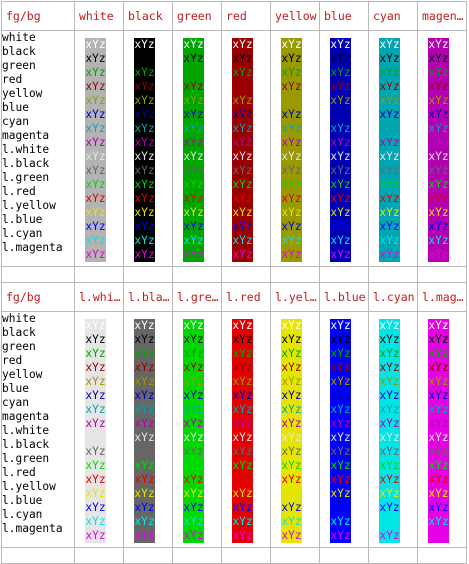 The width and height of the screenshot is (469, 564). What do you see at coordinates (234, 274) in the screenshot?
I see `spacer-row` at bounding box center [234, 274].